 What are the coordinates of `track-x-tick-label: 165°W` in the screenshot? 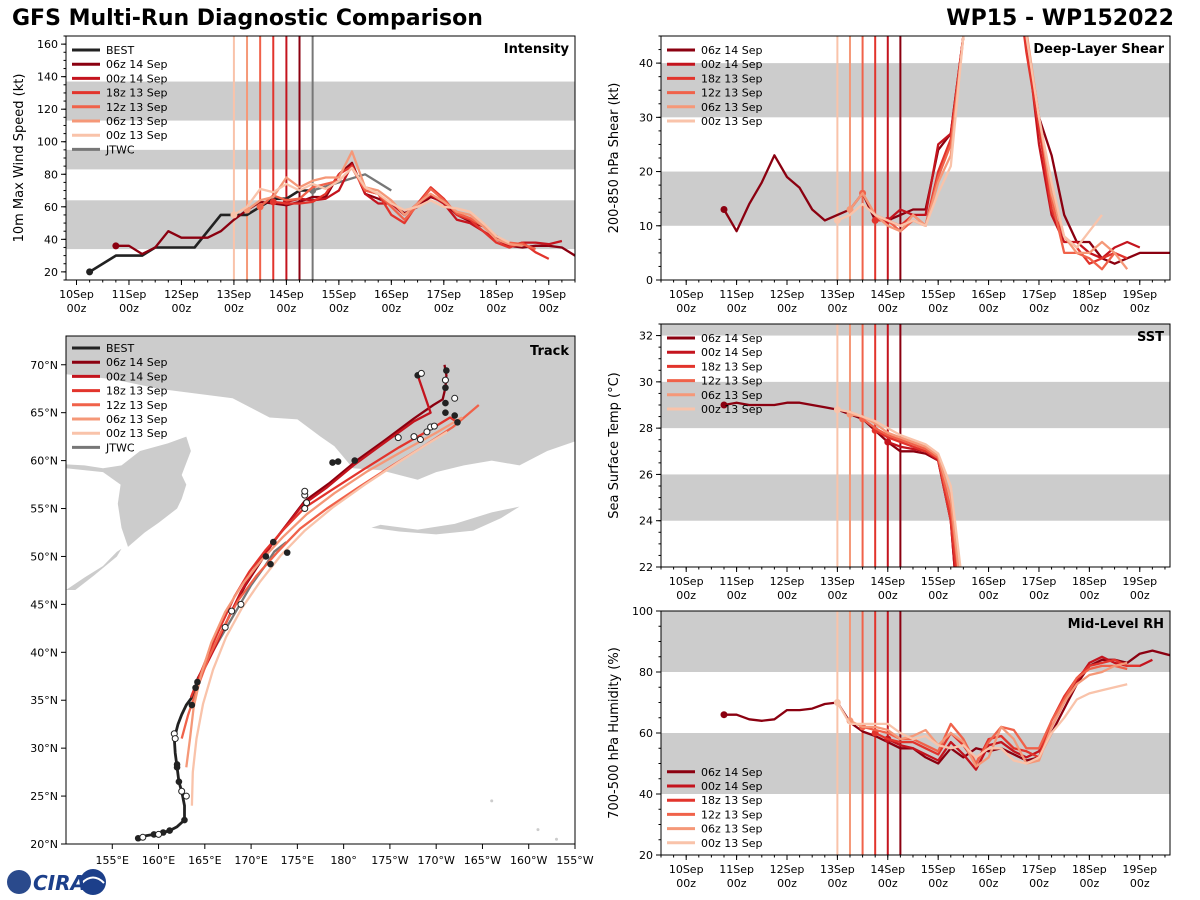 It's located at (482, 860).